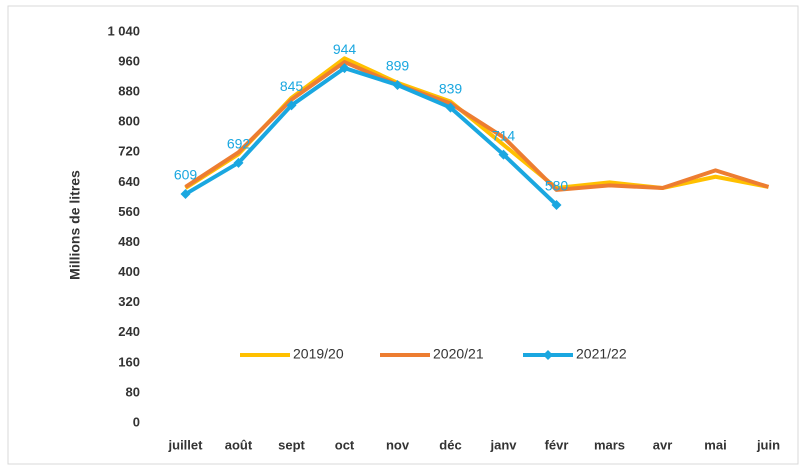  I want to click on data-label: 944, so click(345, 49).